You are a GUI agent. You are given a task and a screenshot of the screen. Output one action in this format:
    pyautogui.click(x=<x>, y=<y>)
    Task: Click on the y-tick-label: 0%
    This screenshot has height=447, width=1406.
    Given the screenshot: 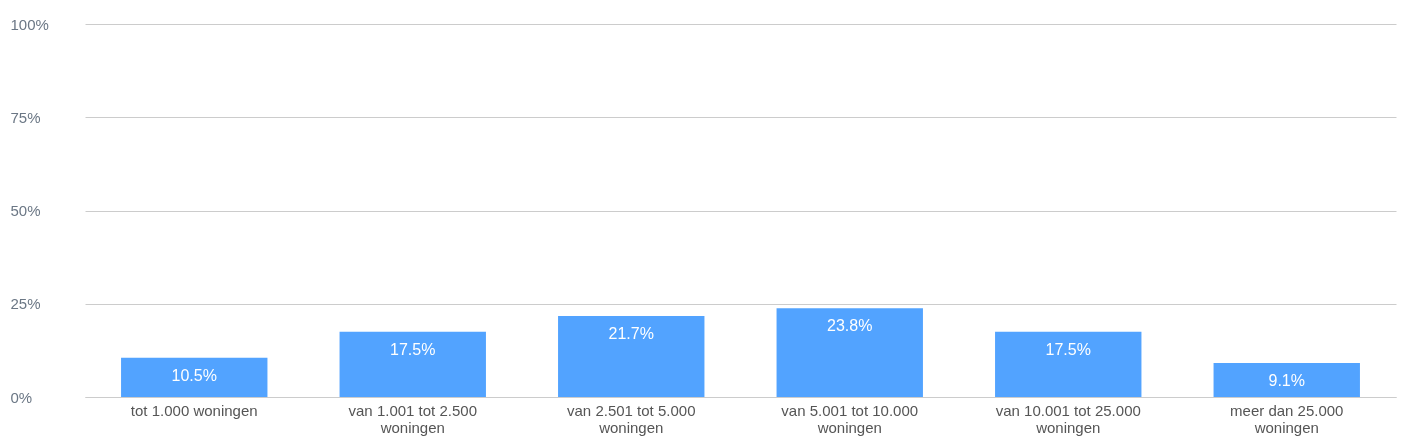 What is the action you would take?
    pyautogui.click(x=21, y=397)
    